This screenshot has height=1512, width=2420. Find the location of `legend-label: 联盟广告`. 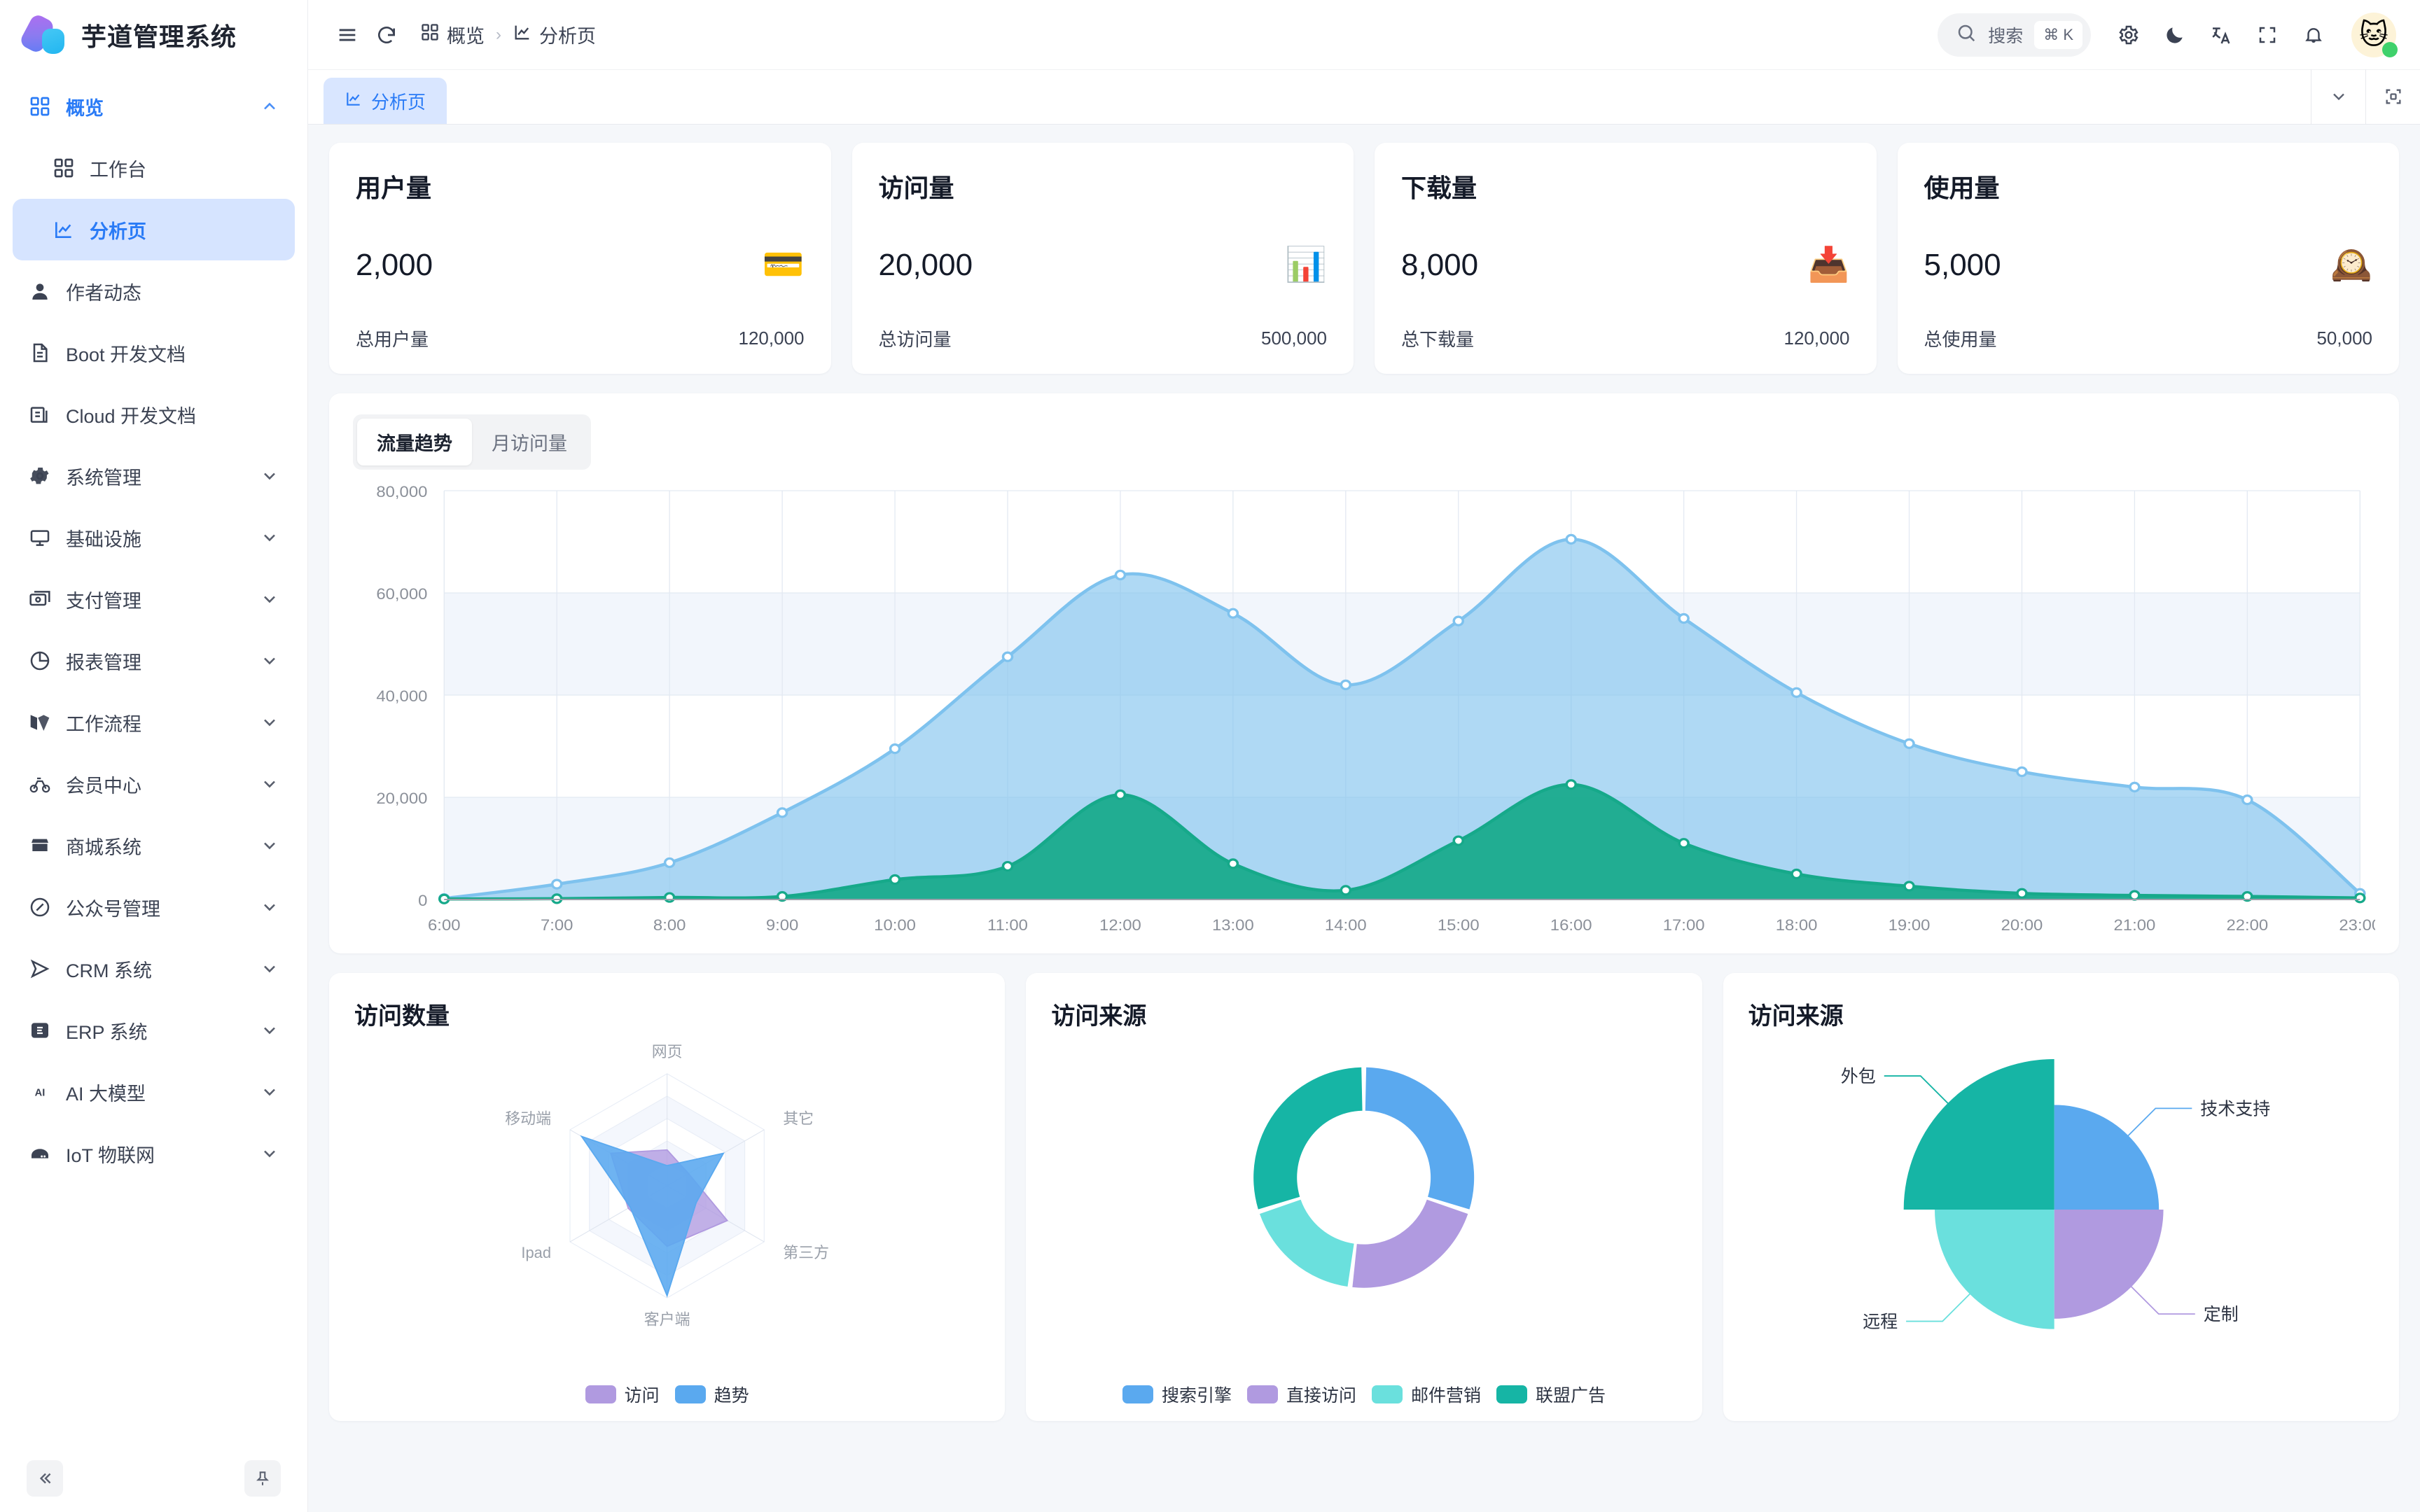

legend-label: 联盟广告 is located at coordinates (1571, 1396).